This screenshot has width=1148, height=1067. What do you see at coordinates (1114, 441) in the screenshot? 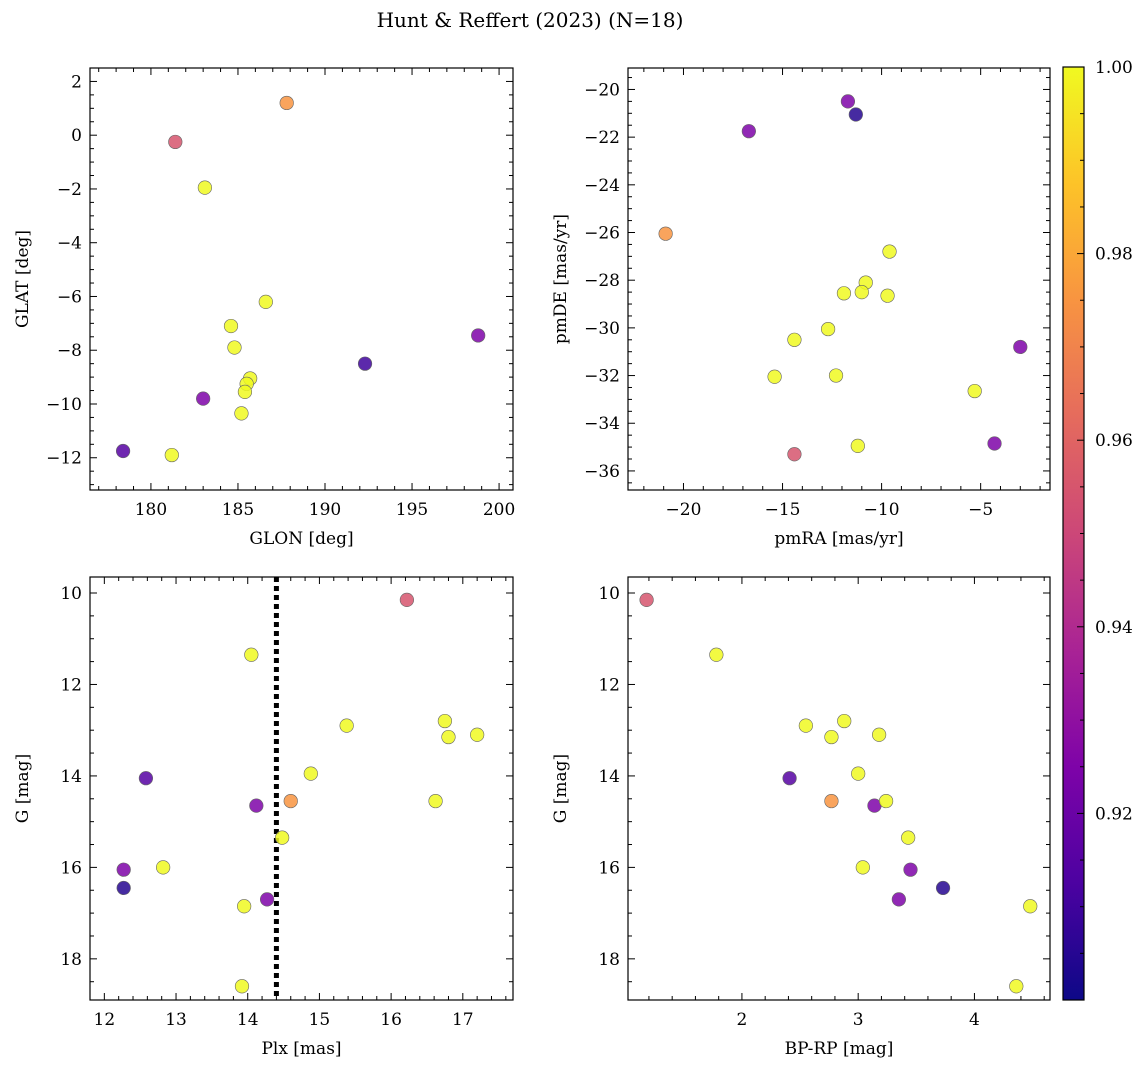
I see `colorbar-tick-label: 0.96` at bounding box center [1114, 441].